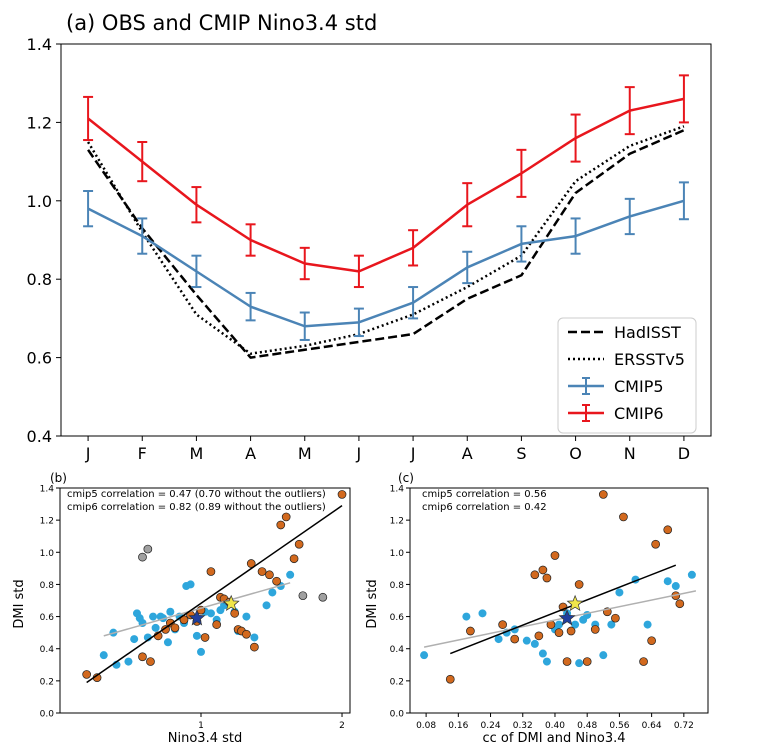 This screenshot has height=752, width=773. What do you see at coordinates (47, 522) in the screenshot?
I see `panel-b-ytick-label: 1.2` at bounding box center [47, 522].